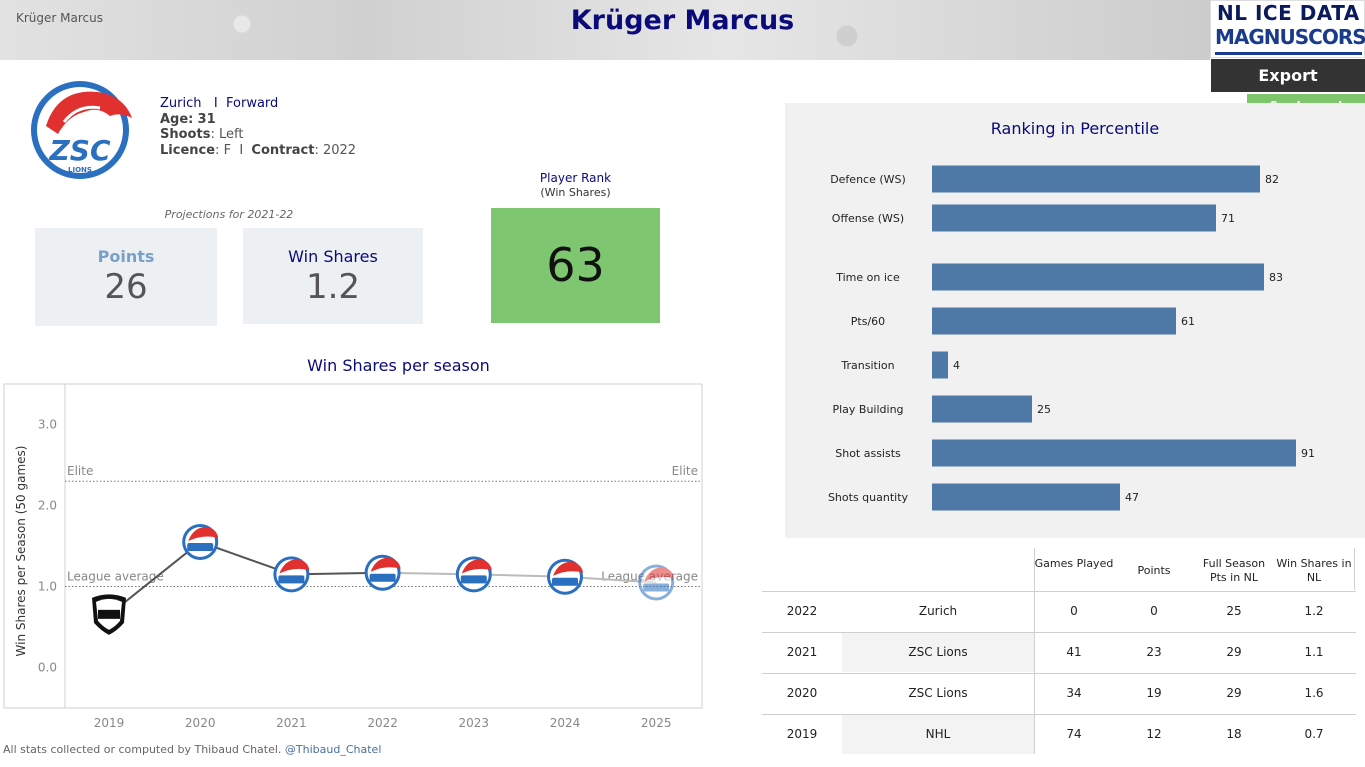 The height and width of the screenshot is (767, 1365). What do you see at coordinates (1132, 497) in the screenshot?
I see `percentile-bar-value: 47` at bounding box center [1132, 497].